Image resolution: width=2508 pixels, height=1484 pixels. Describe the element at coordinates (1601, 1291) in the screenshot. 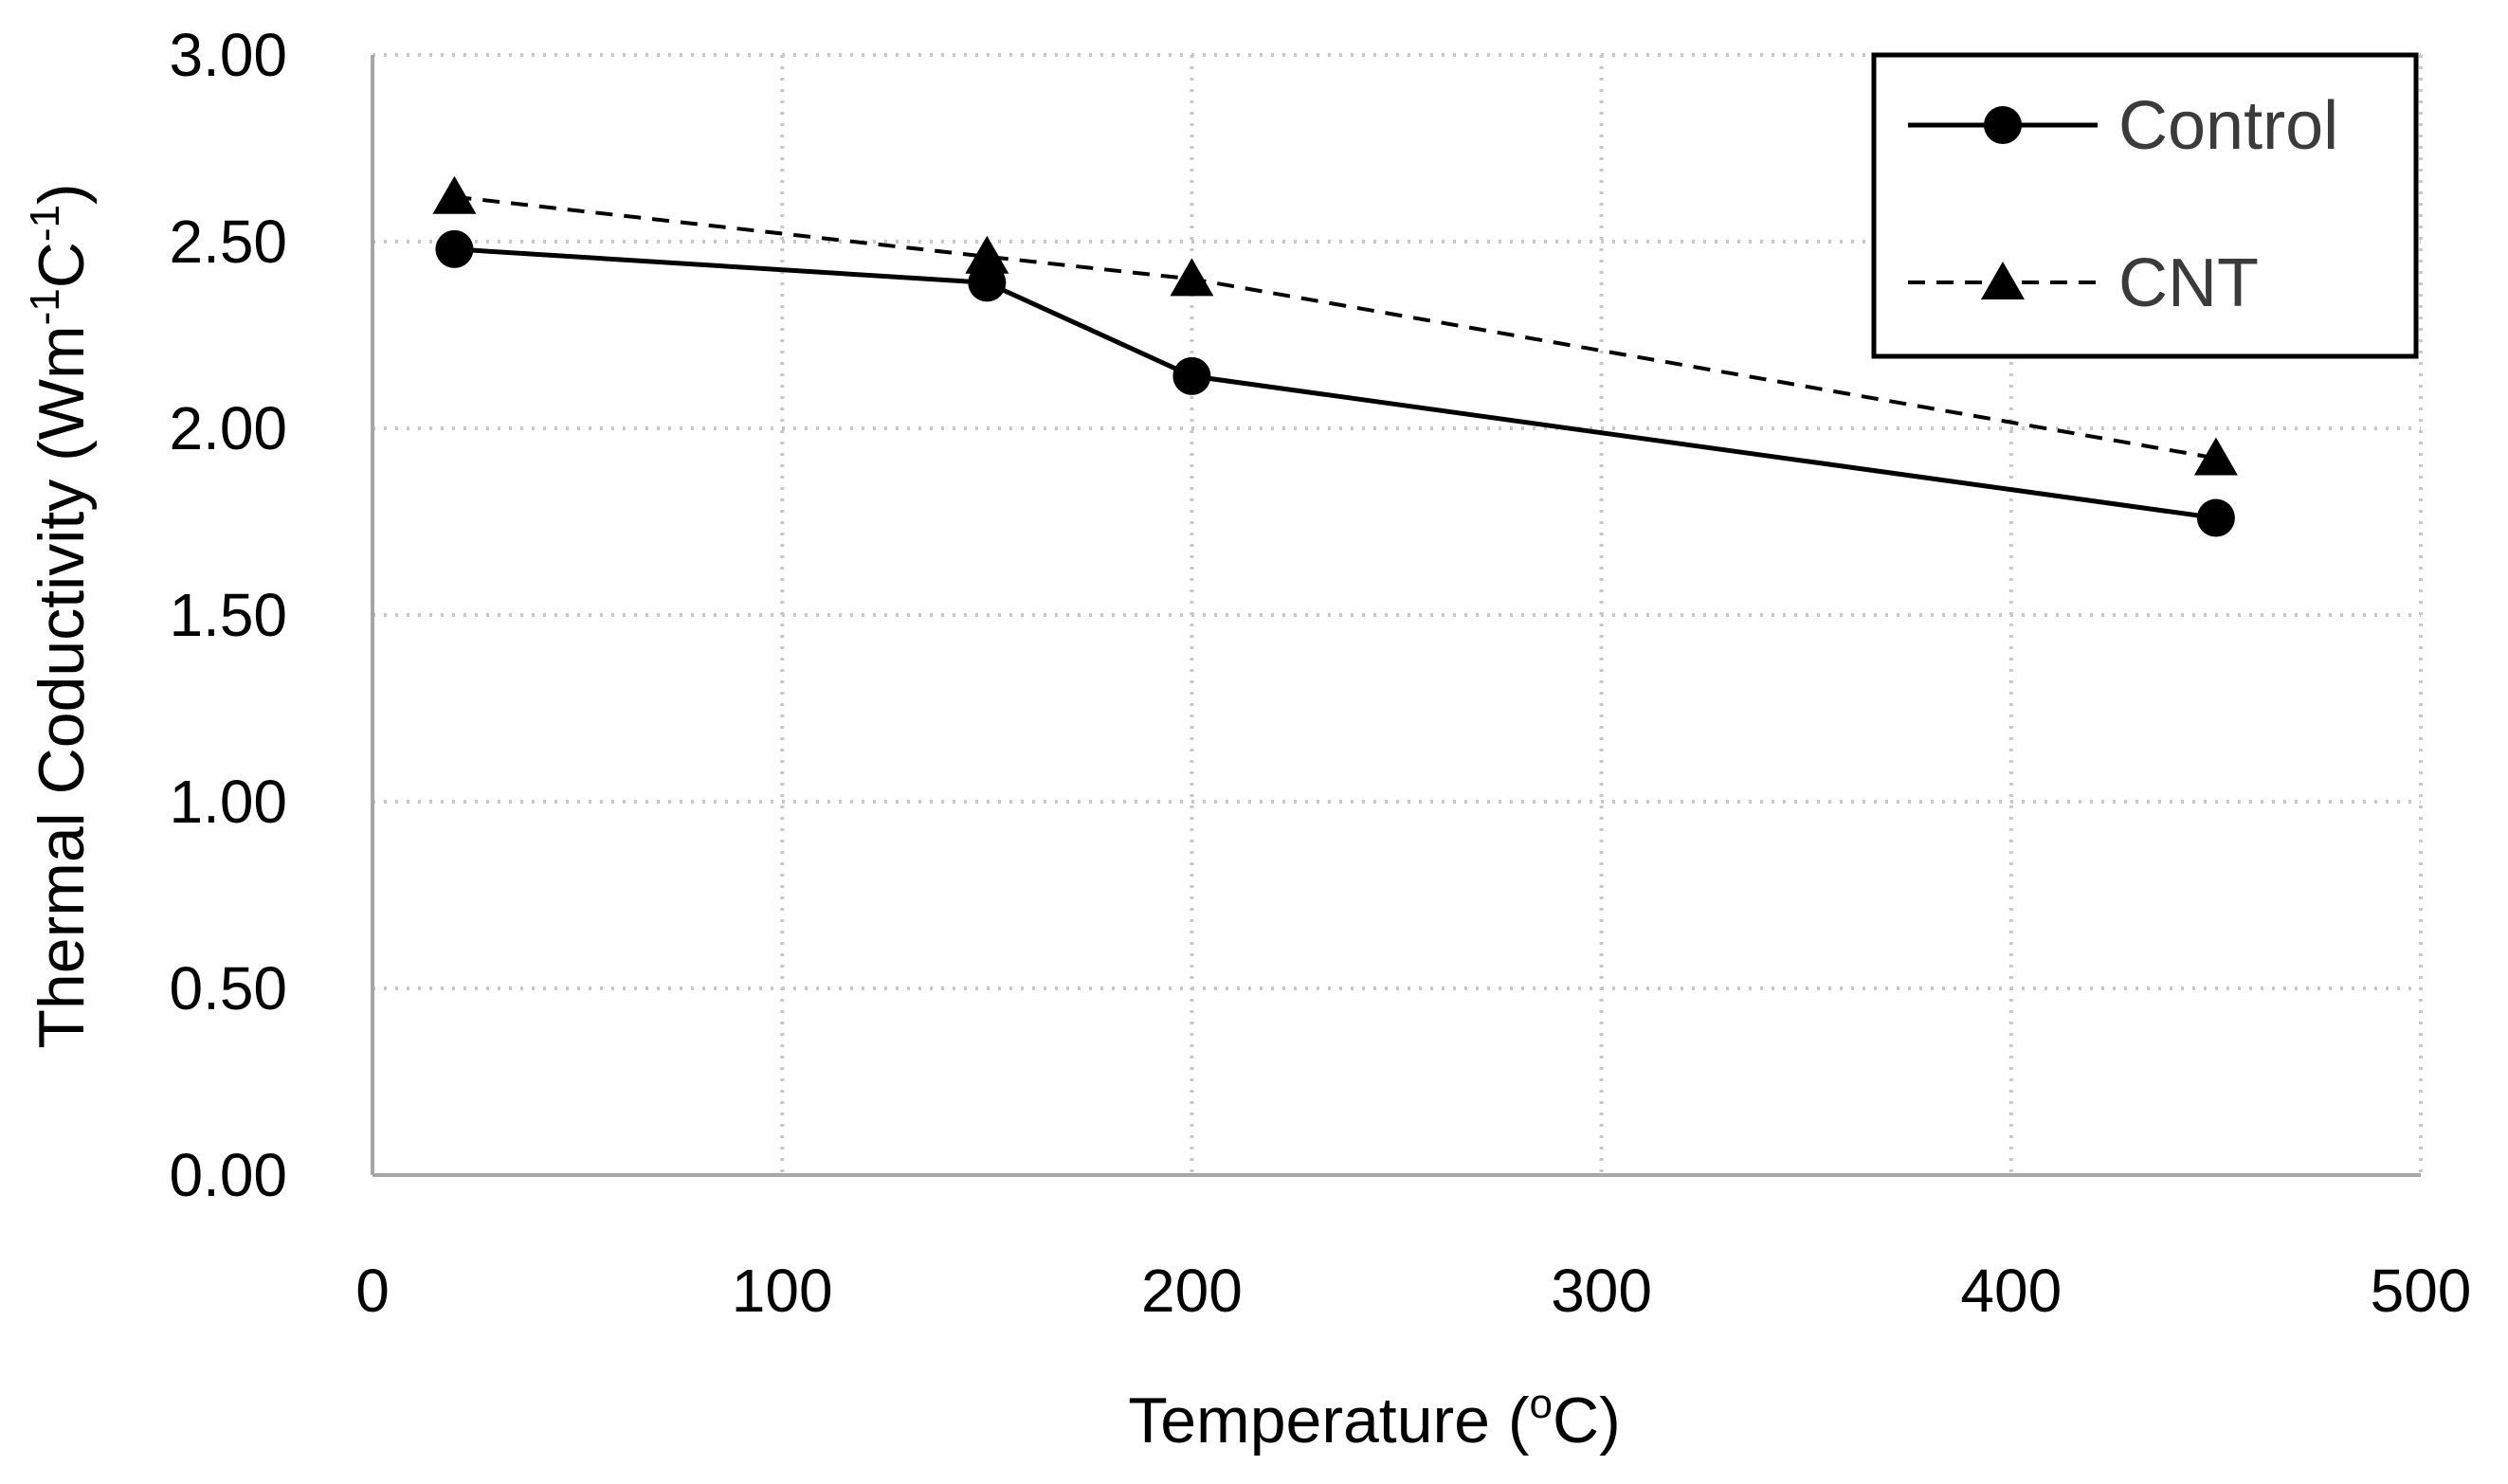

I see `x-tick-label: 300` at that location.